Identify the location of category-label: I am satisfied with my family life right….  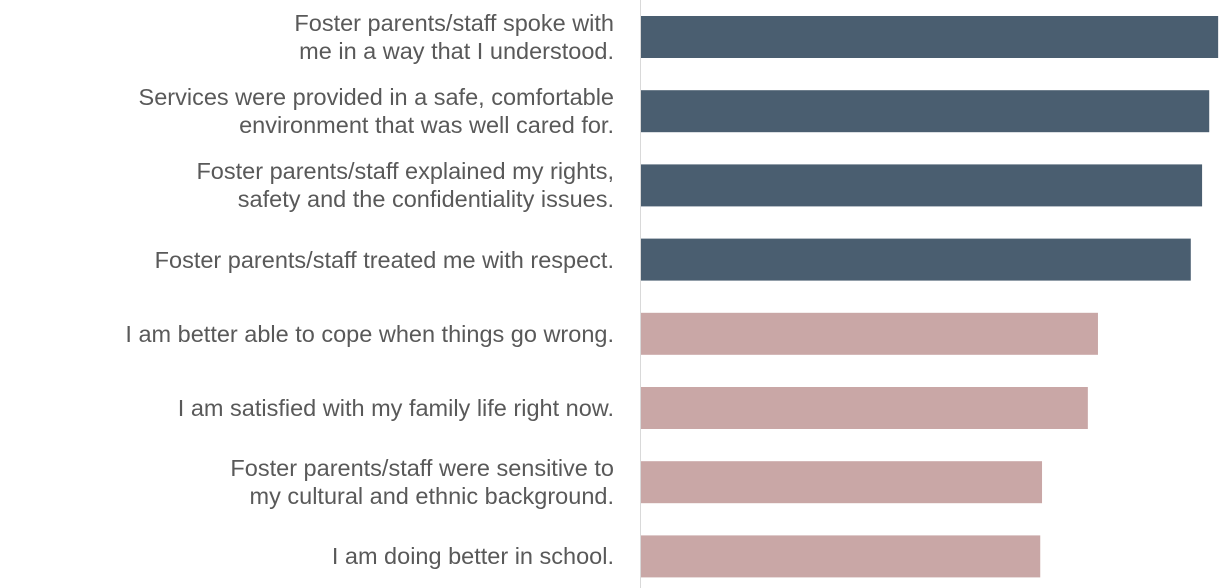
(395, 408).